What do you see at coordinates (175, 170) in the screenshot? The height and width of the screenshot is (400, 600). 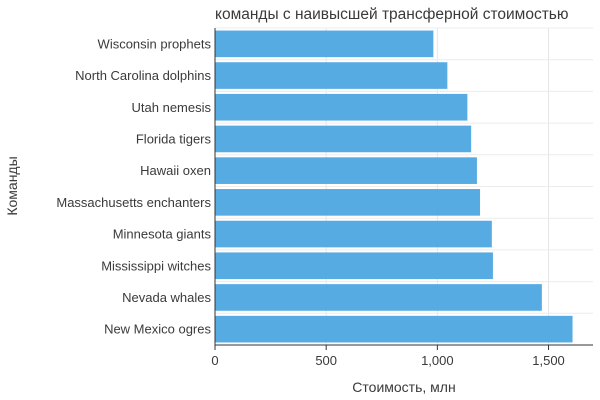 I see `y-tick-label: Hawaii oxen` at bounding box center [175, 170].